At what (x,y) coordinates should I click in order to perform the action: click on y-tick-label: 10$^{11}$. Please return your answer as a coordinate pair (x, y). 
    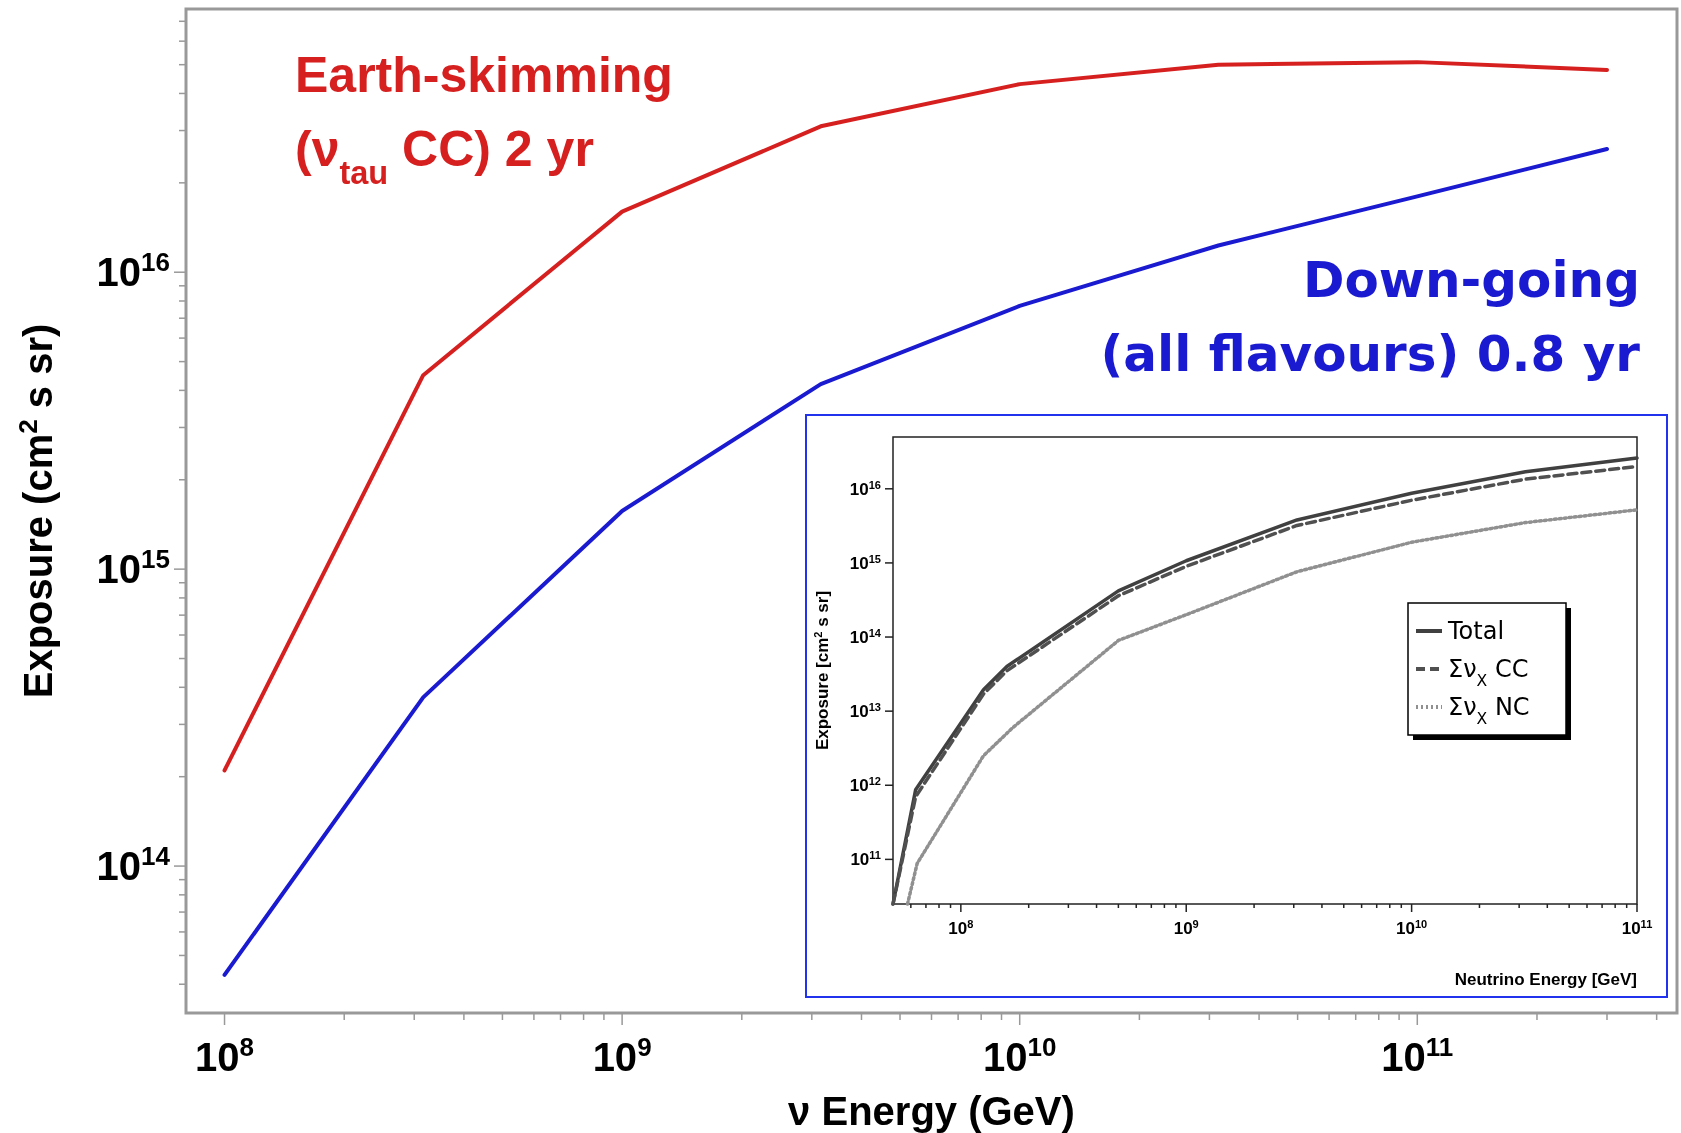
    Looking at the image, I should click on (865, 859).